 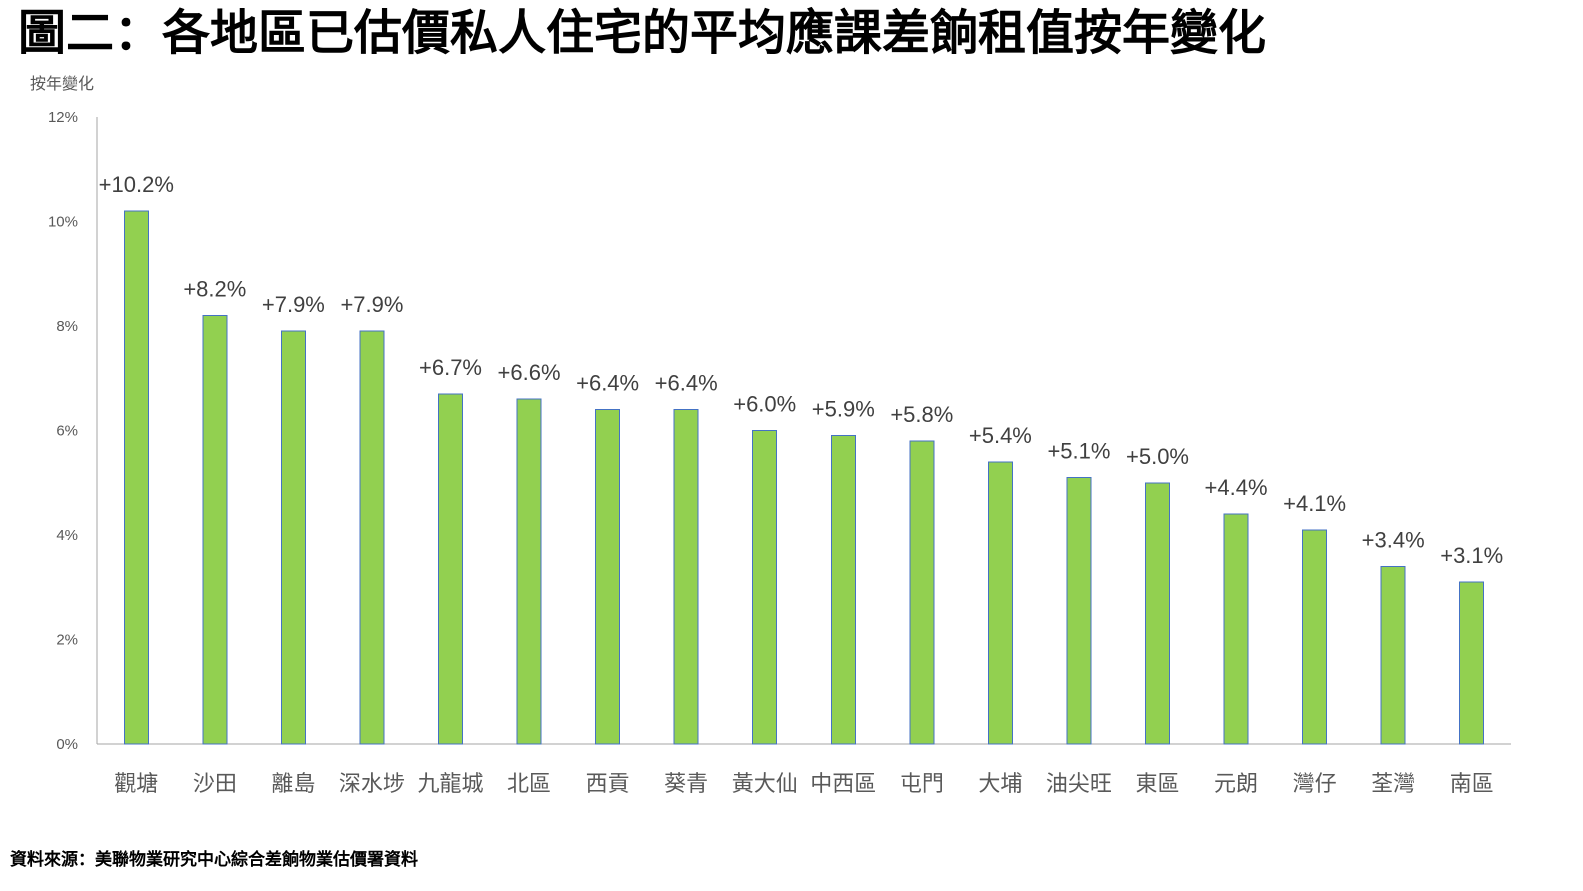 I want to click on x-tick-label: 南區, so click(x=1472, y=783).